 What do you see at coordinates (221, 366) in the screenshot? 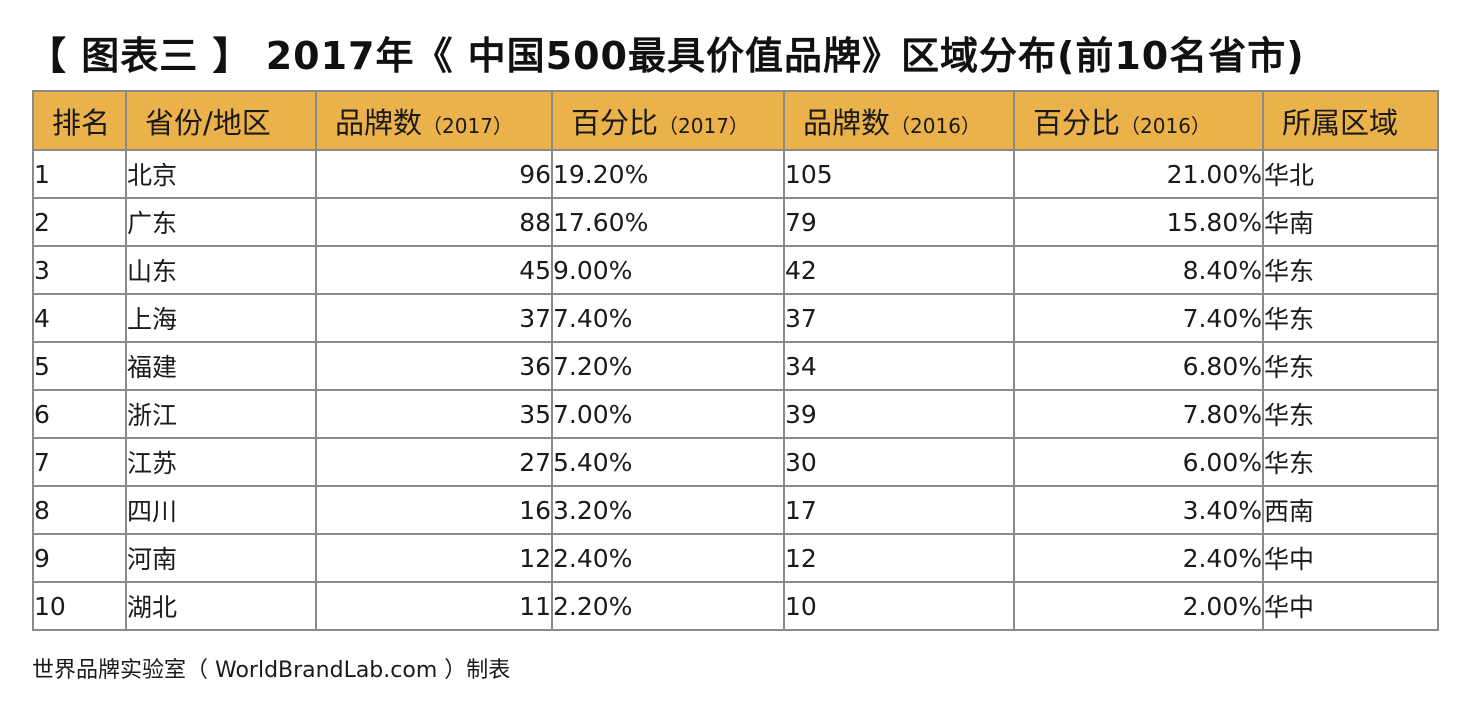
I see `province-cell: 福建` at bounding box center [221, 366].